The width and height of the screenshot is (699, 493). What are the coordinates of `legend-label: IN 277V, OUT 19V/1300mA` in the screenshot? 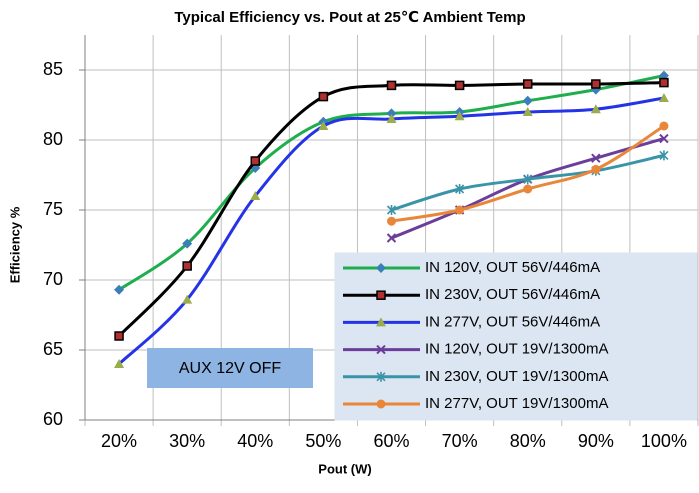 It's located at (516, 403).